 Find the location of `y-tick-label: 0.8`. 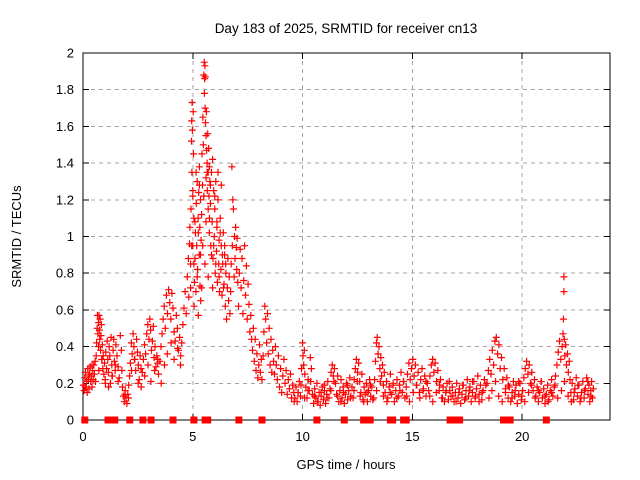

y-tick-label: 0.8 is located at coordinates (65, 273).